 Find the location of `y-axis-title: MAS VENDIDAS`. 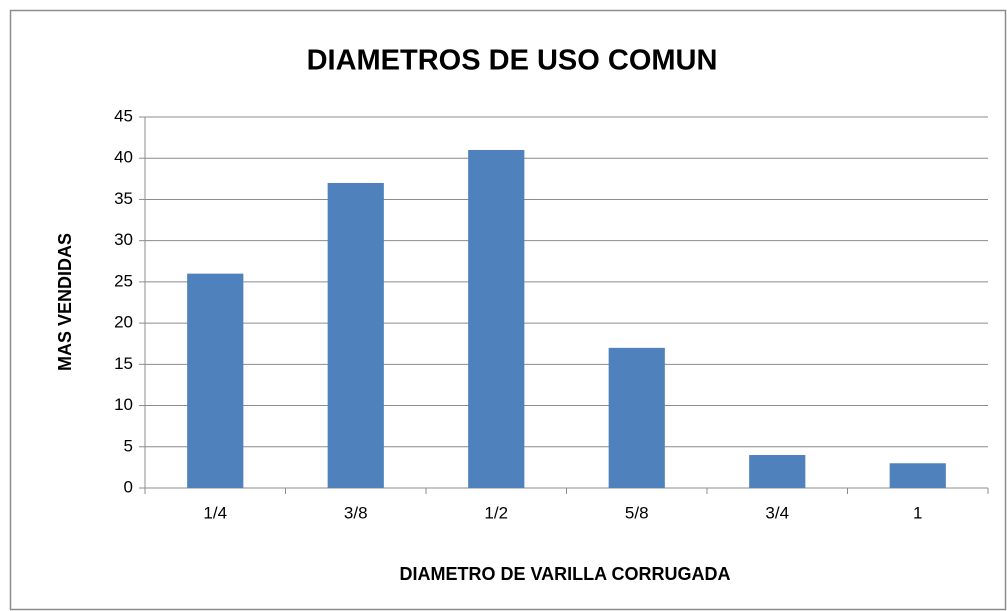

y-axis-title: MAS VENDIDAS is located at coordinates (65, 302).